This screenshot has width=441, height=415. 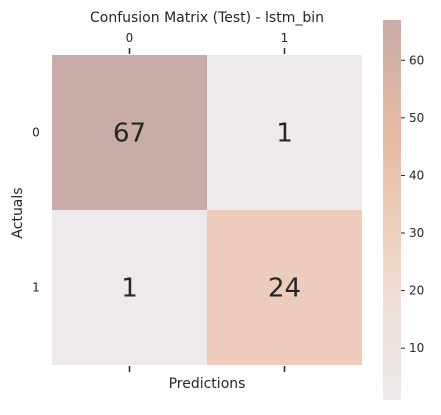 I want to click on chart-title: Confusion Matrix (Test) - lstm_bin, so click(x=207, y=18).